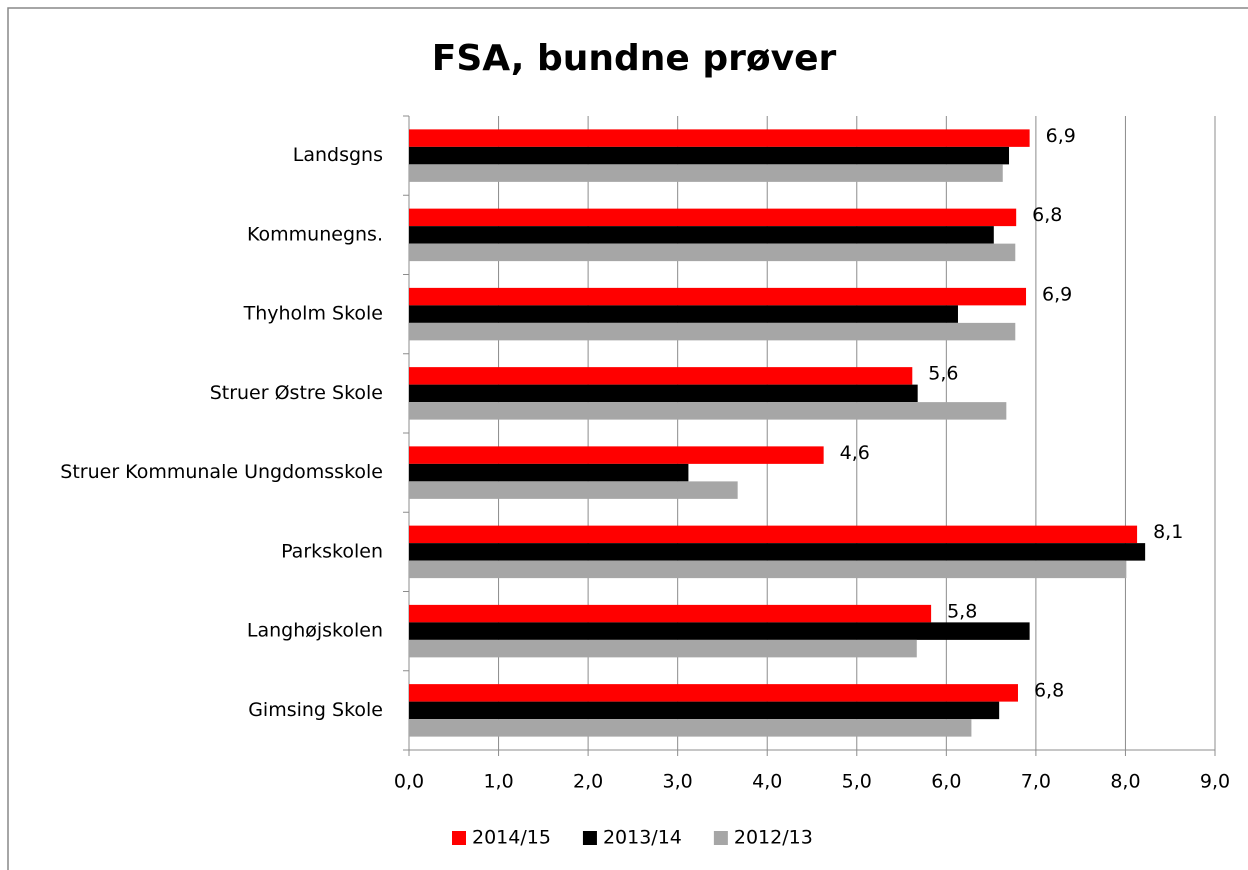 The image size is (1248, 870). What do you see at coordinates (1168, 532) in the screenshot?
I see `data-label: 8,1` at bounding box center [1168, 532].